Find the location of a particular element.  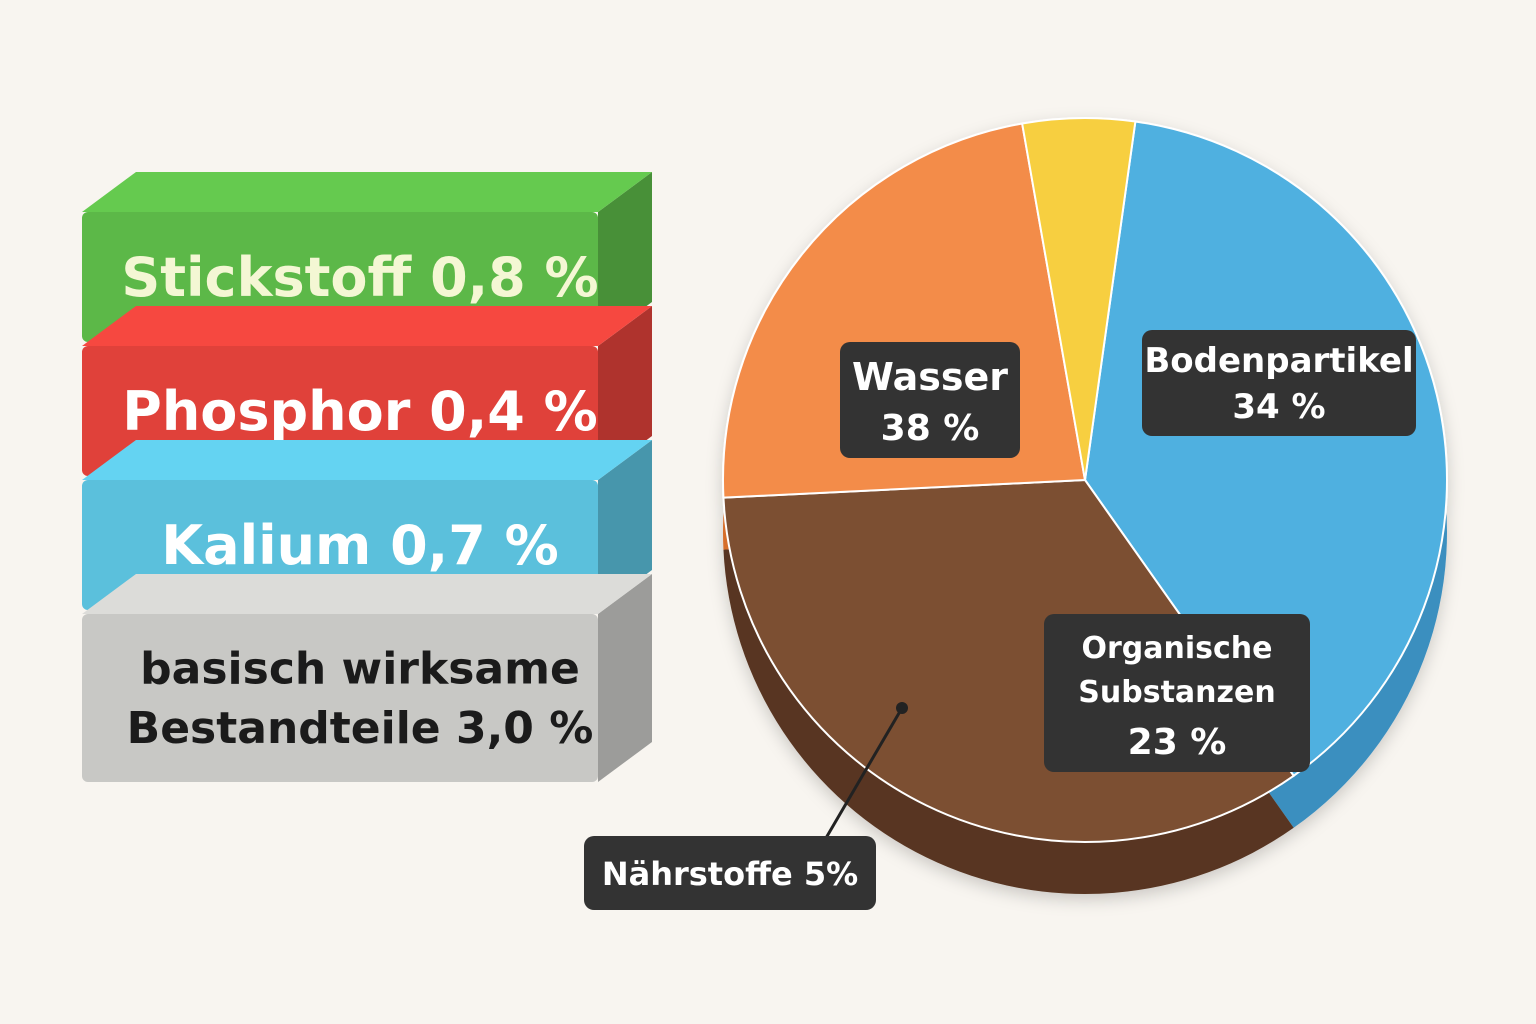

block-label: Bestandteile 3,0 % is located at coordinates (360, 728).